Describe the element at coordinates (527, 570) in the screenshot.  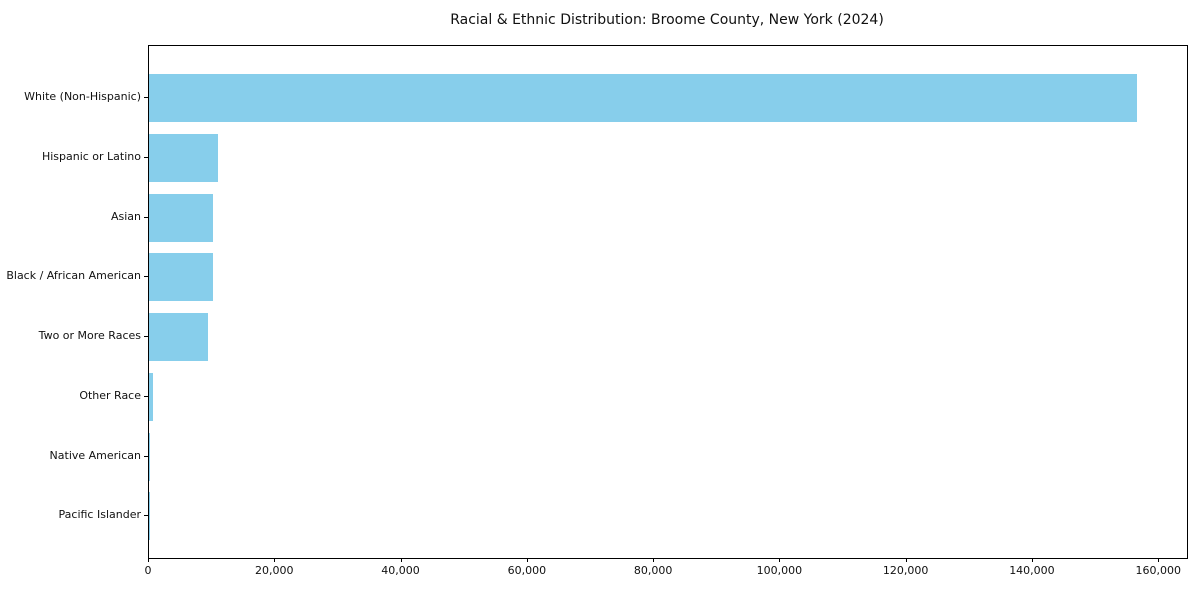
I see `x-axis-tick-label: 60,000` at that location.